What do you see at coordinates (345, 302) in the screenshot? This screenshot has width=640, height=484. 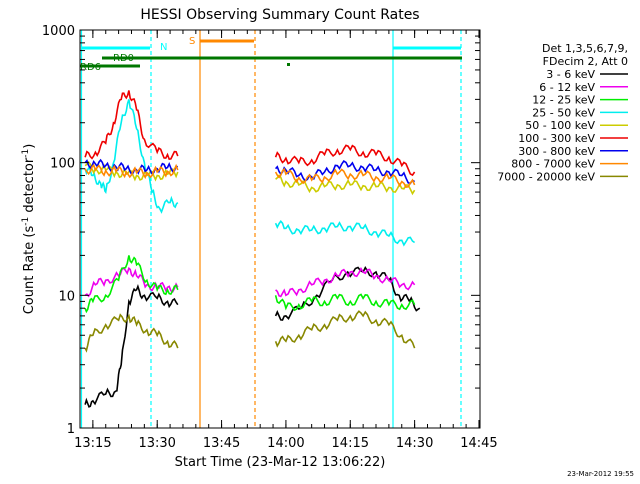 I see `series-line-12-25-keV-seg2` at bounding box center [345, 302].